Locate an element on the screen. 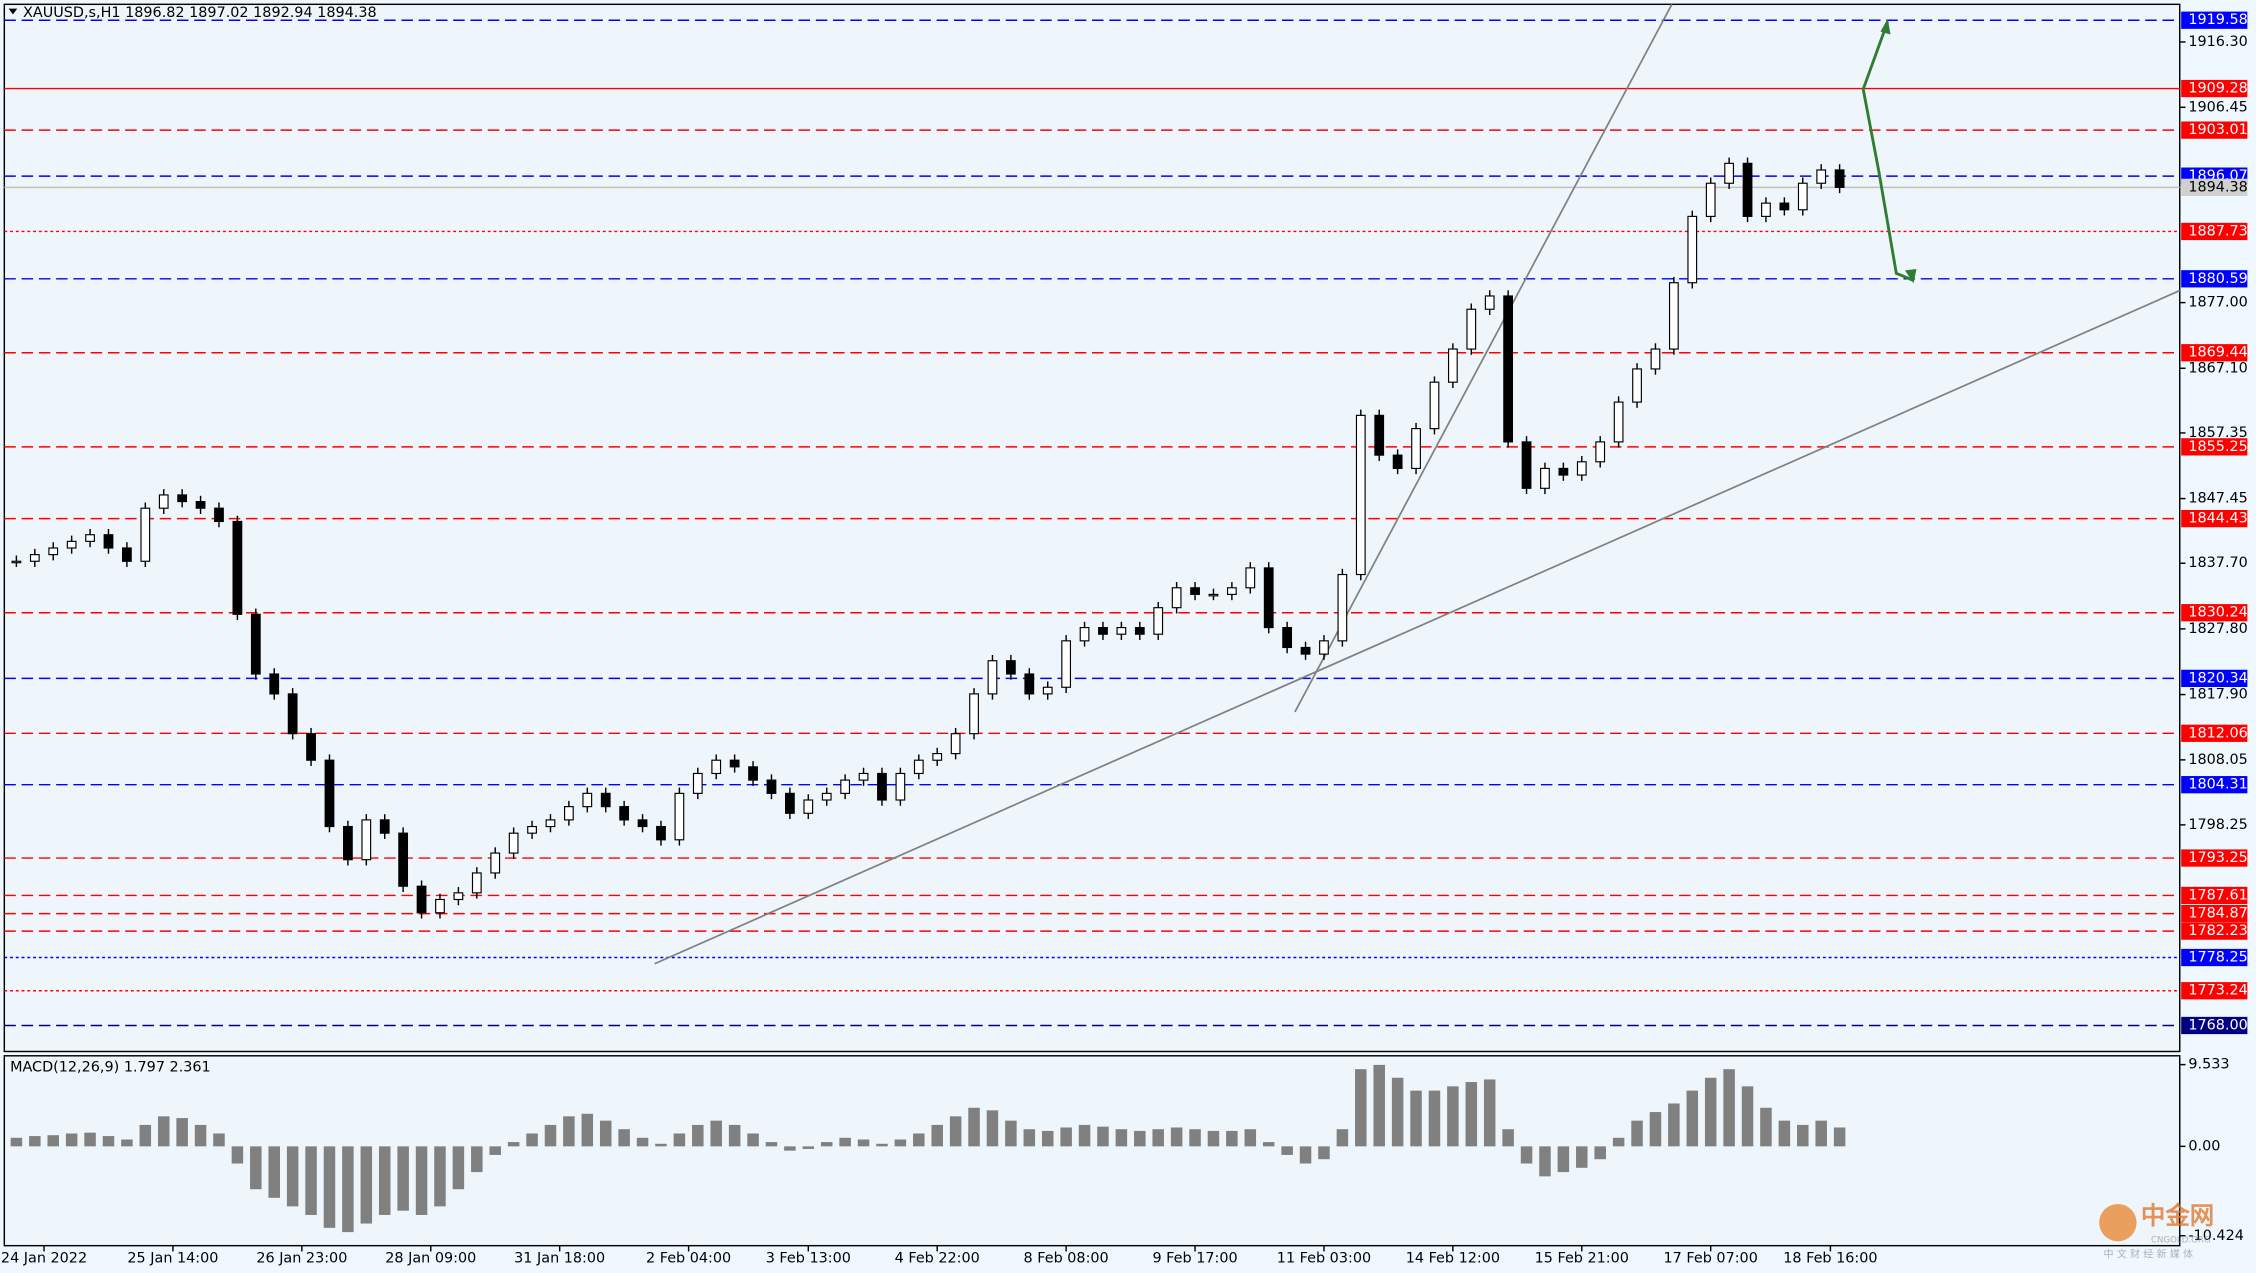 This screenshot has width=2256, height=1273. y-tick-label: 1916.30 is located at coordinates (2217, 42).